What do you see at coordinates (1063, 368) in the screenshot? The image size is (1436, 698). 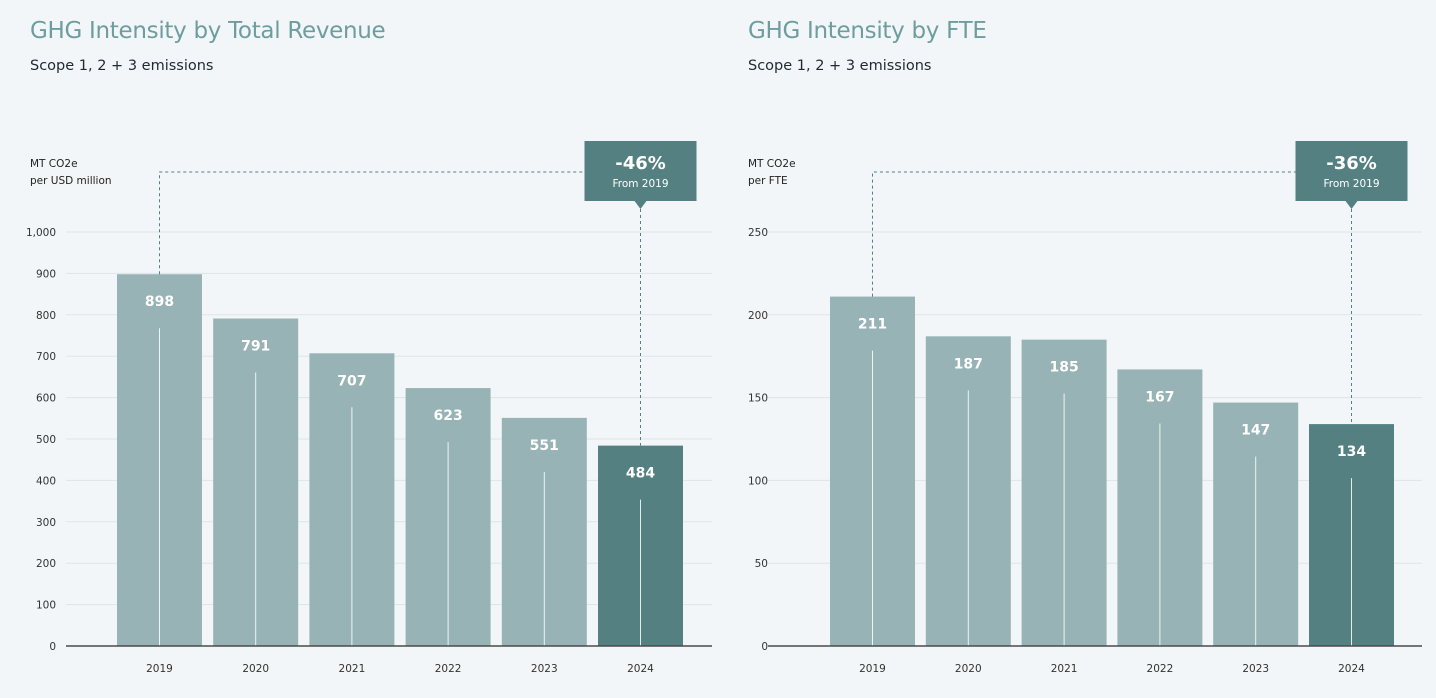 I see `bar-value-label: 185` at bounding box center [1063, 368].